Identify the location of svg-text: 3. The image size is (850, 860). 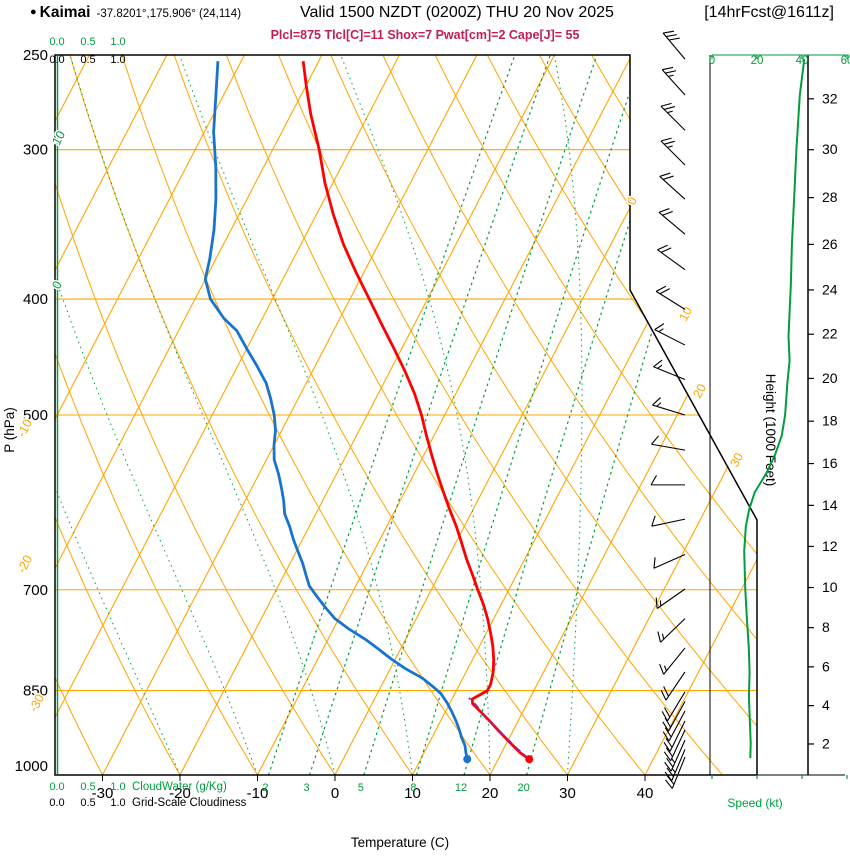
(306, 788).